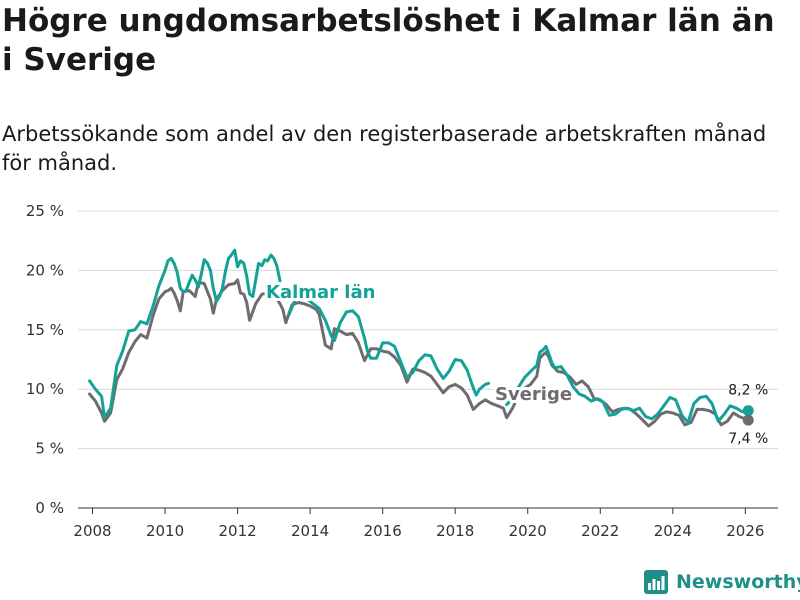 The width and height of the screenshot is (800, 600). Describe the element at coordinates (748, 411) in the screenshot. I see `end-point-kalmar` at that location.